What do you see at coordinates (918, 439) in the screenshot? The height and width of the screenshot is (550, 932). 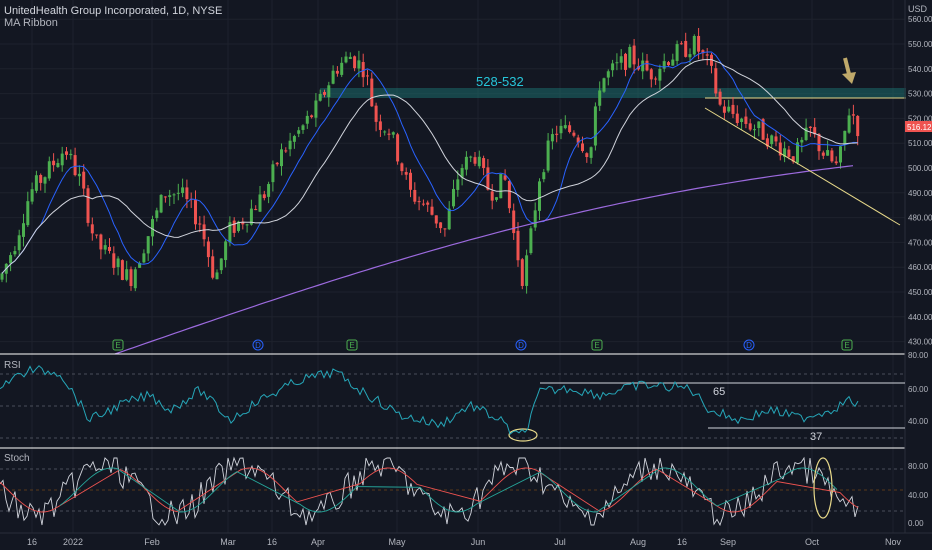 I see `indicator-axes: 80.00 60.00 40.00 80.00 40.00 0.00` at bounding box center [918, 439].